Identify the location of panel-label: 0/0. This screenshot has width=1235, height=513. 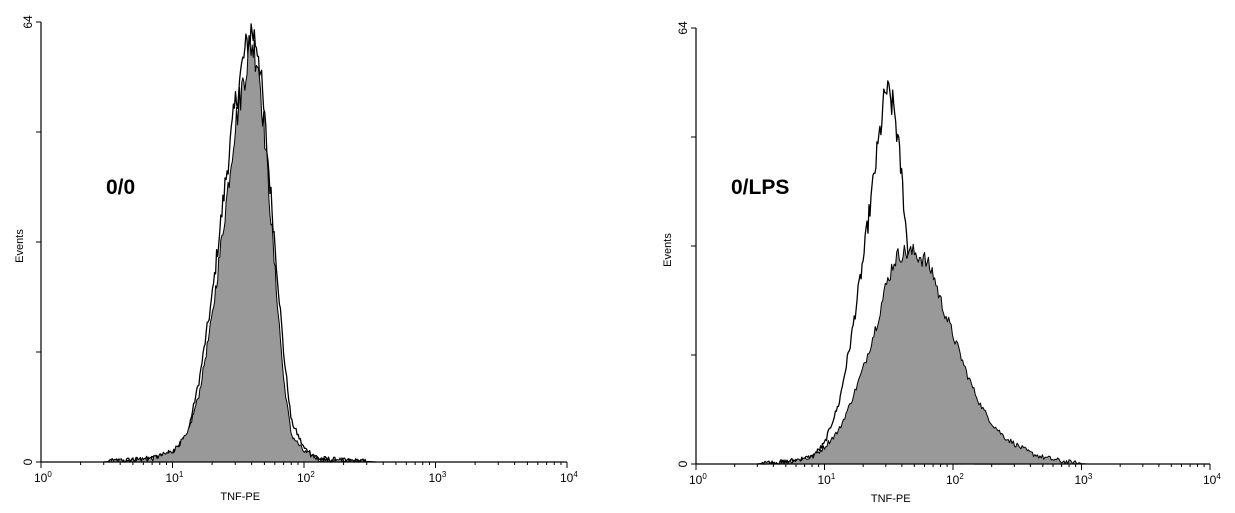
(120, 187).